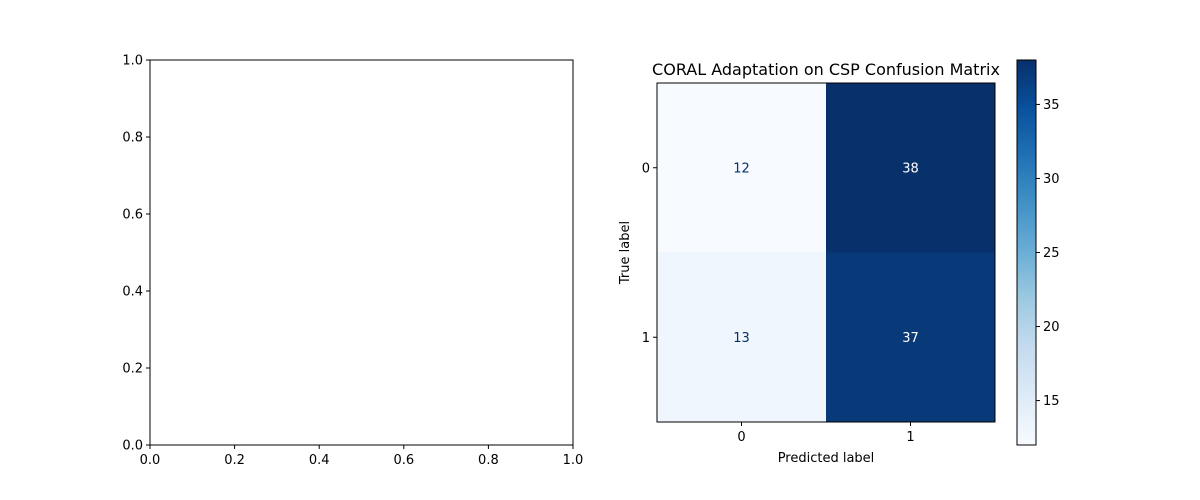  I want to click on left-y-tick-label: 1.0, so click(132, 61).